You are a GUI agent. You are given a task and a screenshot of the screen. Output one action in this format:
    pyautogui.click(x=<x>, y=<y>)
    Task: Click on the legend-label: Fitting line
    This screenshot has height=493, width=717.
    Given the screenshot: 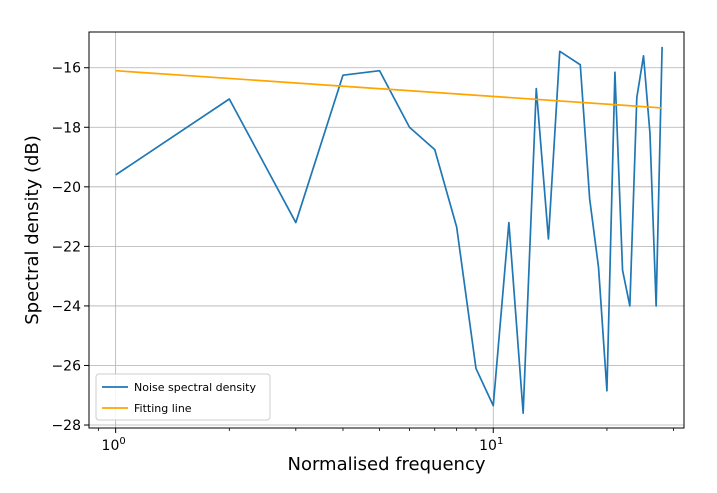 What is the action you would take?
    pyautogui.click(x=163, y=408)
    